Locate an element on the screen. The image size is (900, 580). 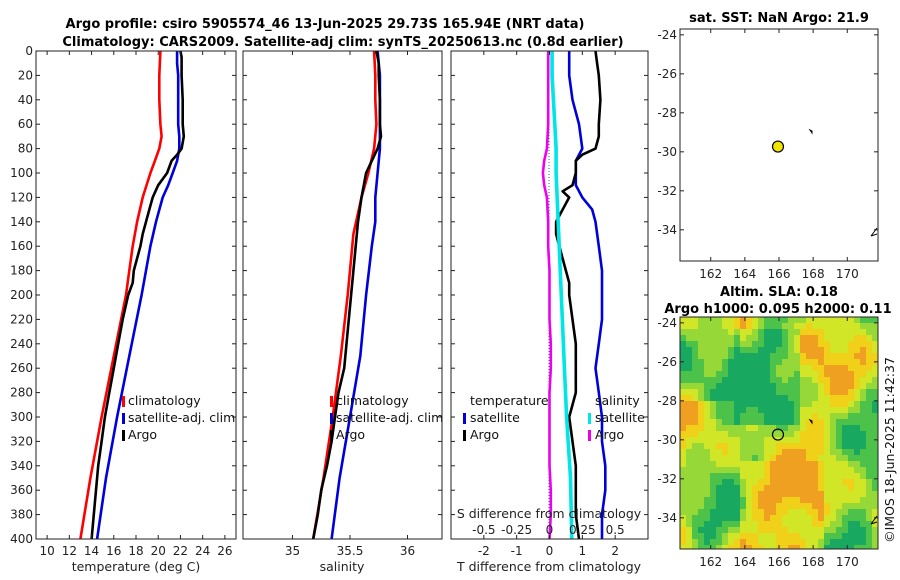
temperature-legend: climatology satellite-adj. clim Argo is located at coordinates (178, 417).